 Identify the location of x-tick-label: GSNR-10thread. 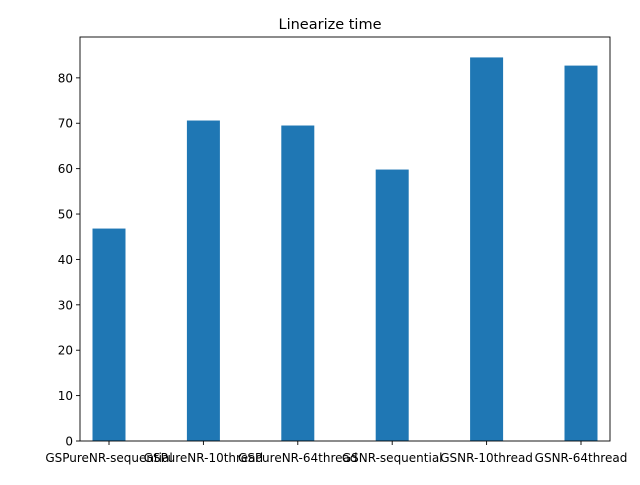
(486, 458).